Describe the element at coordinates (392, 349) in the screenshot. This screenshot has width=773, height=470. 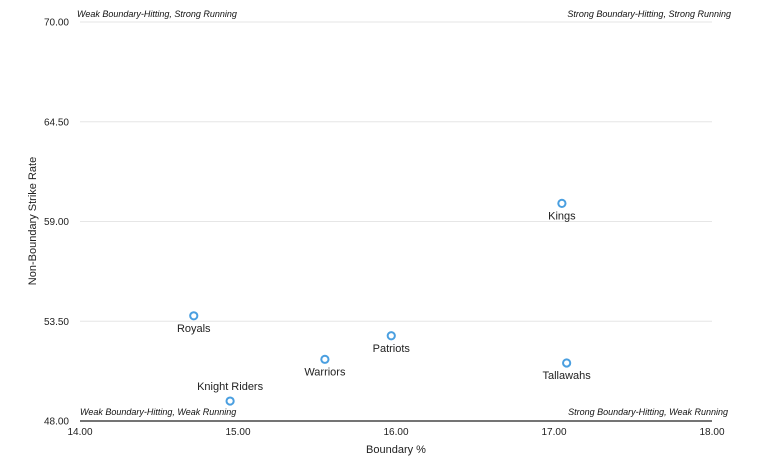
I see `point-label-patriots: Patriots` at that location.